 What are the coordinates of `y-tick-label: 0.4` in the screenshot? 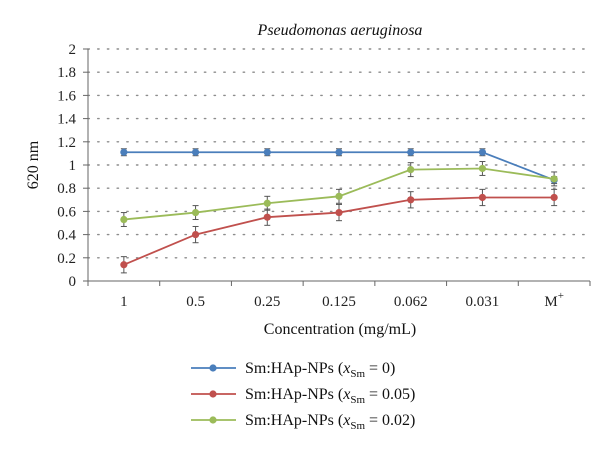 It's located at (66, 236).